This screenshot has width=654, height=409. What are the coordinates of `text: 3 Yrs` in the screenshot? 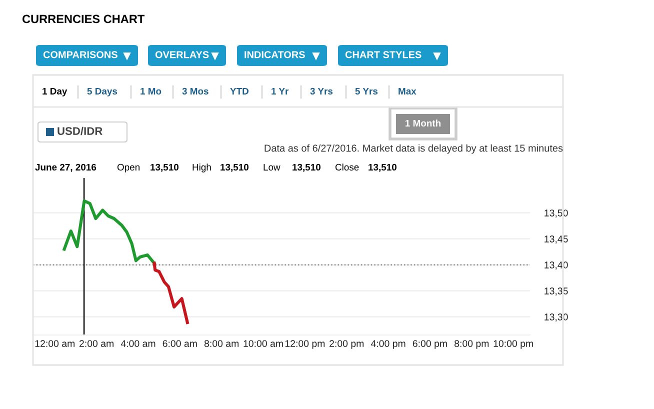 It's located at (321, 91).